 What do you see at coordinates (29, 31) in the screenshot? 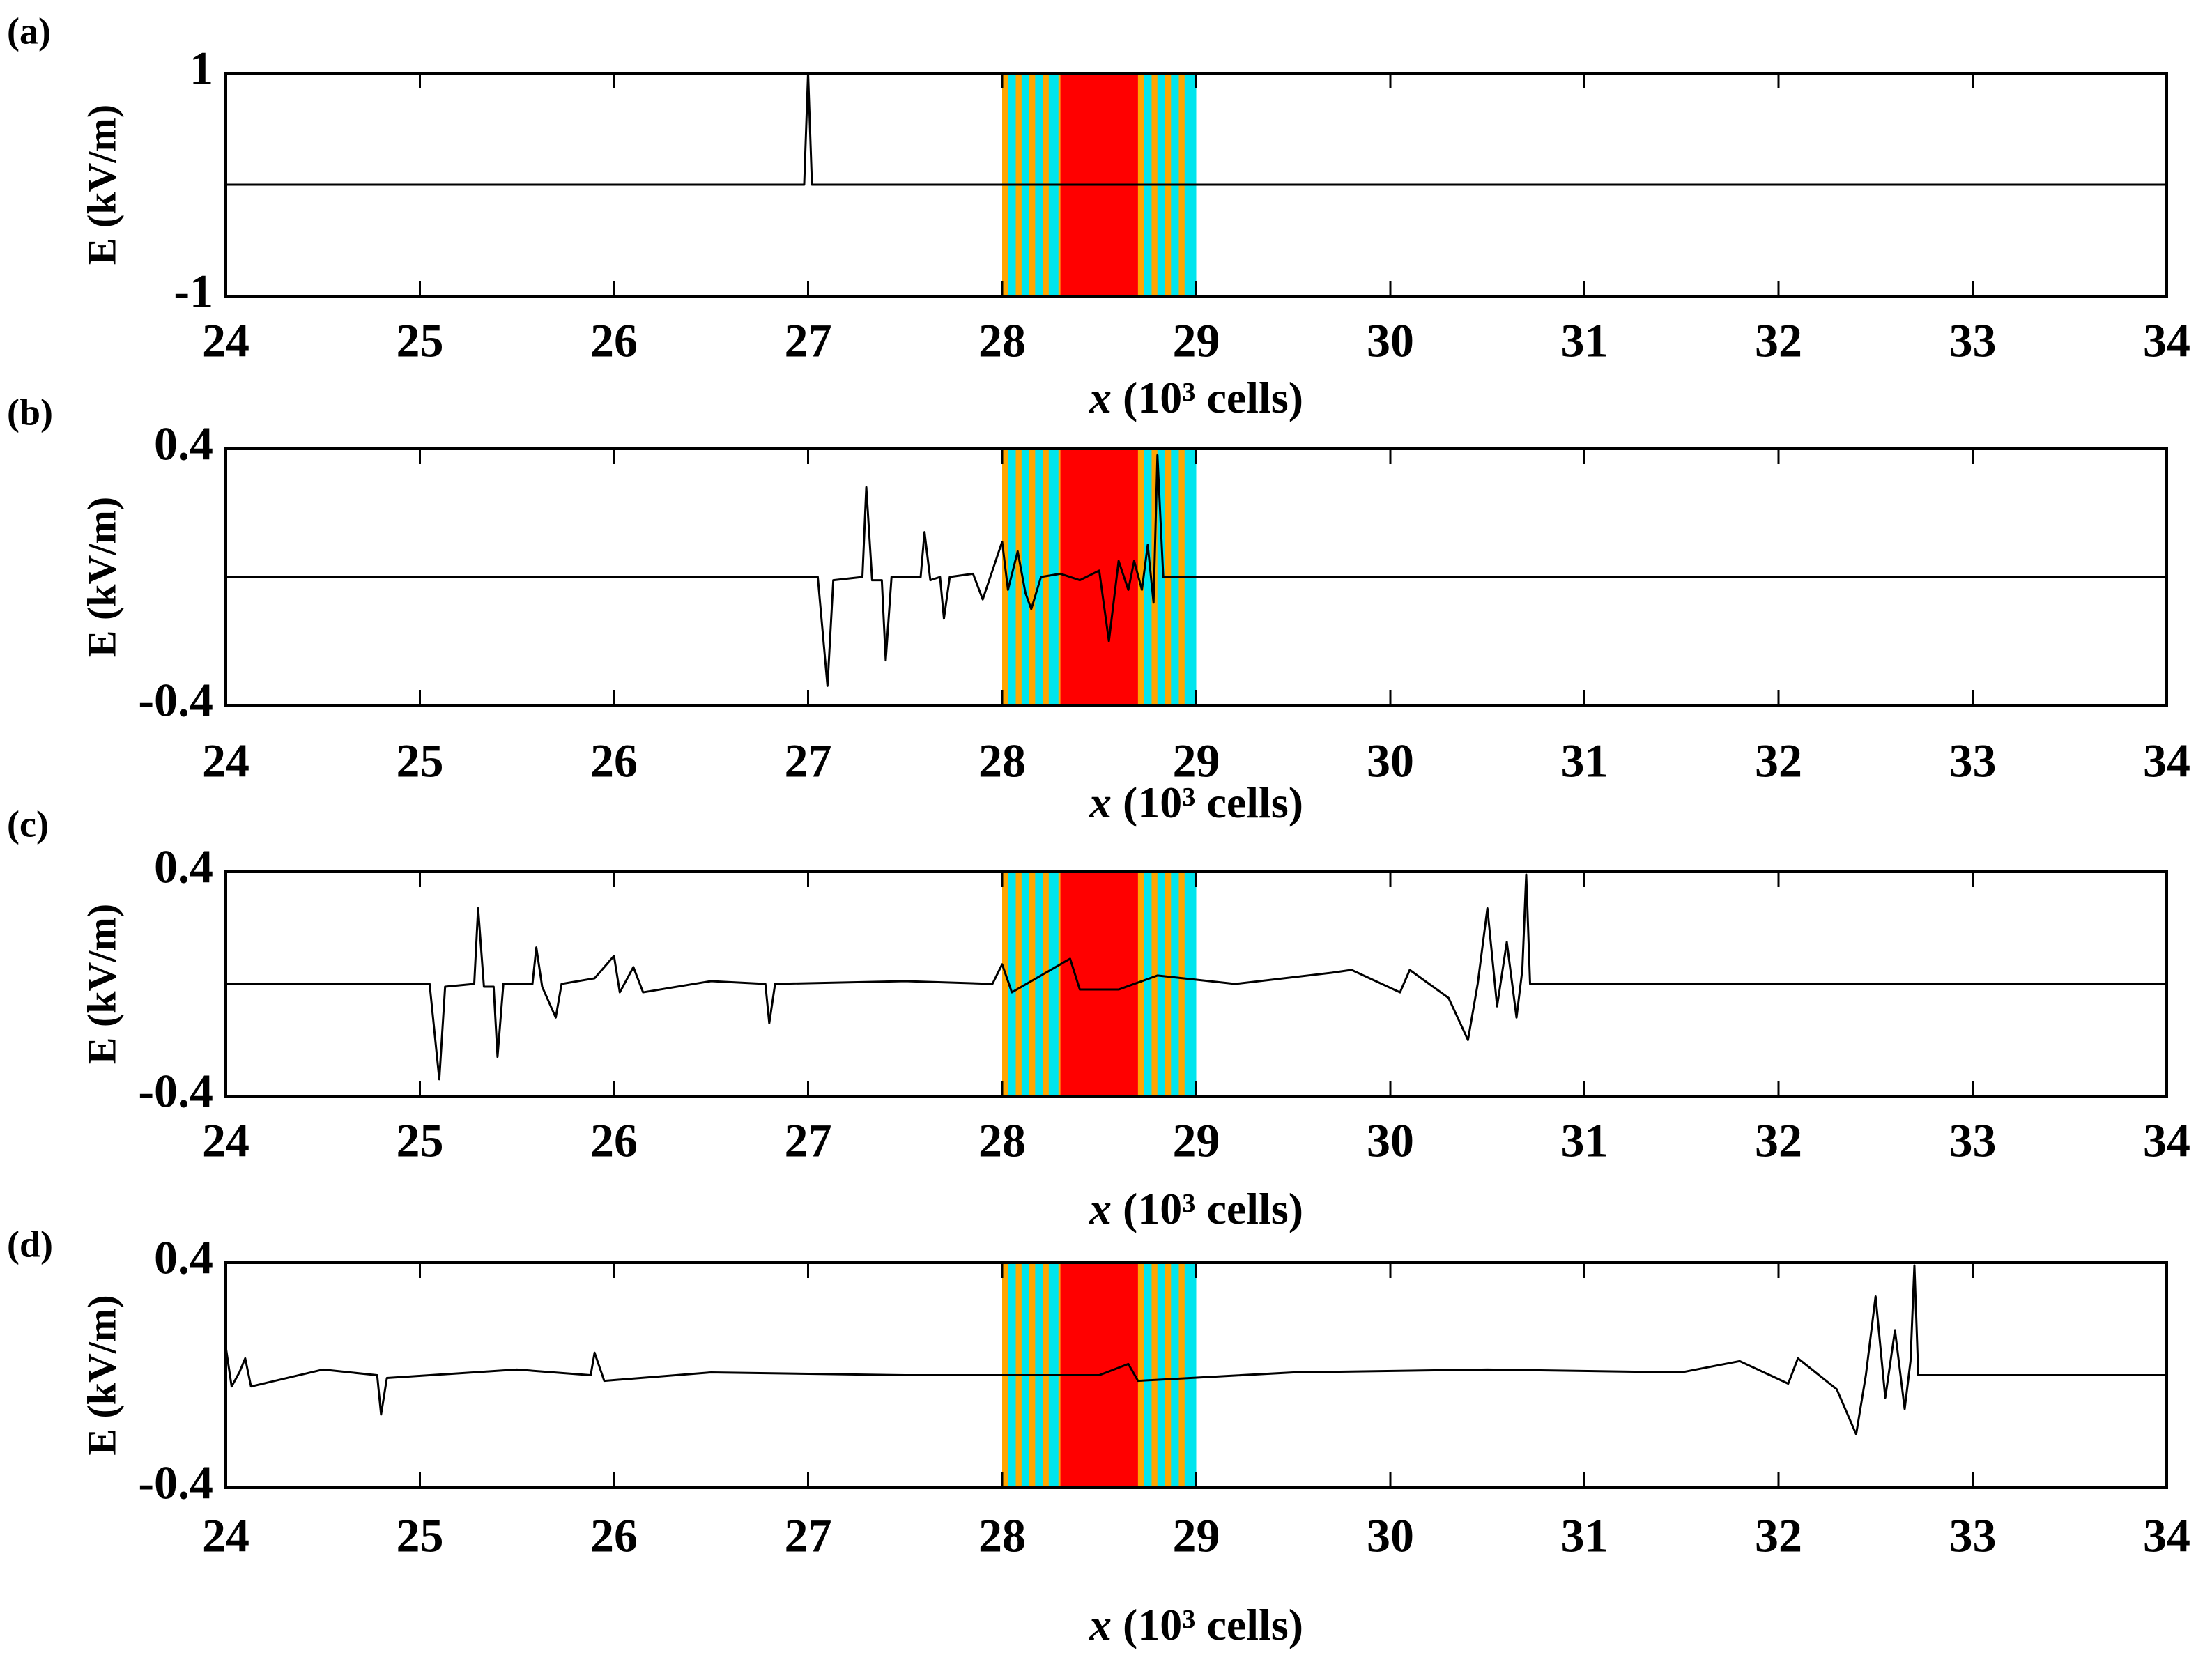
I see `panel-label: (a)` at bounding box center [29, 31].